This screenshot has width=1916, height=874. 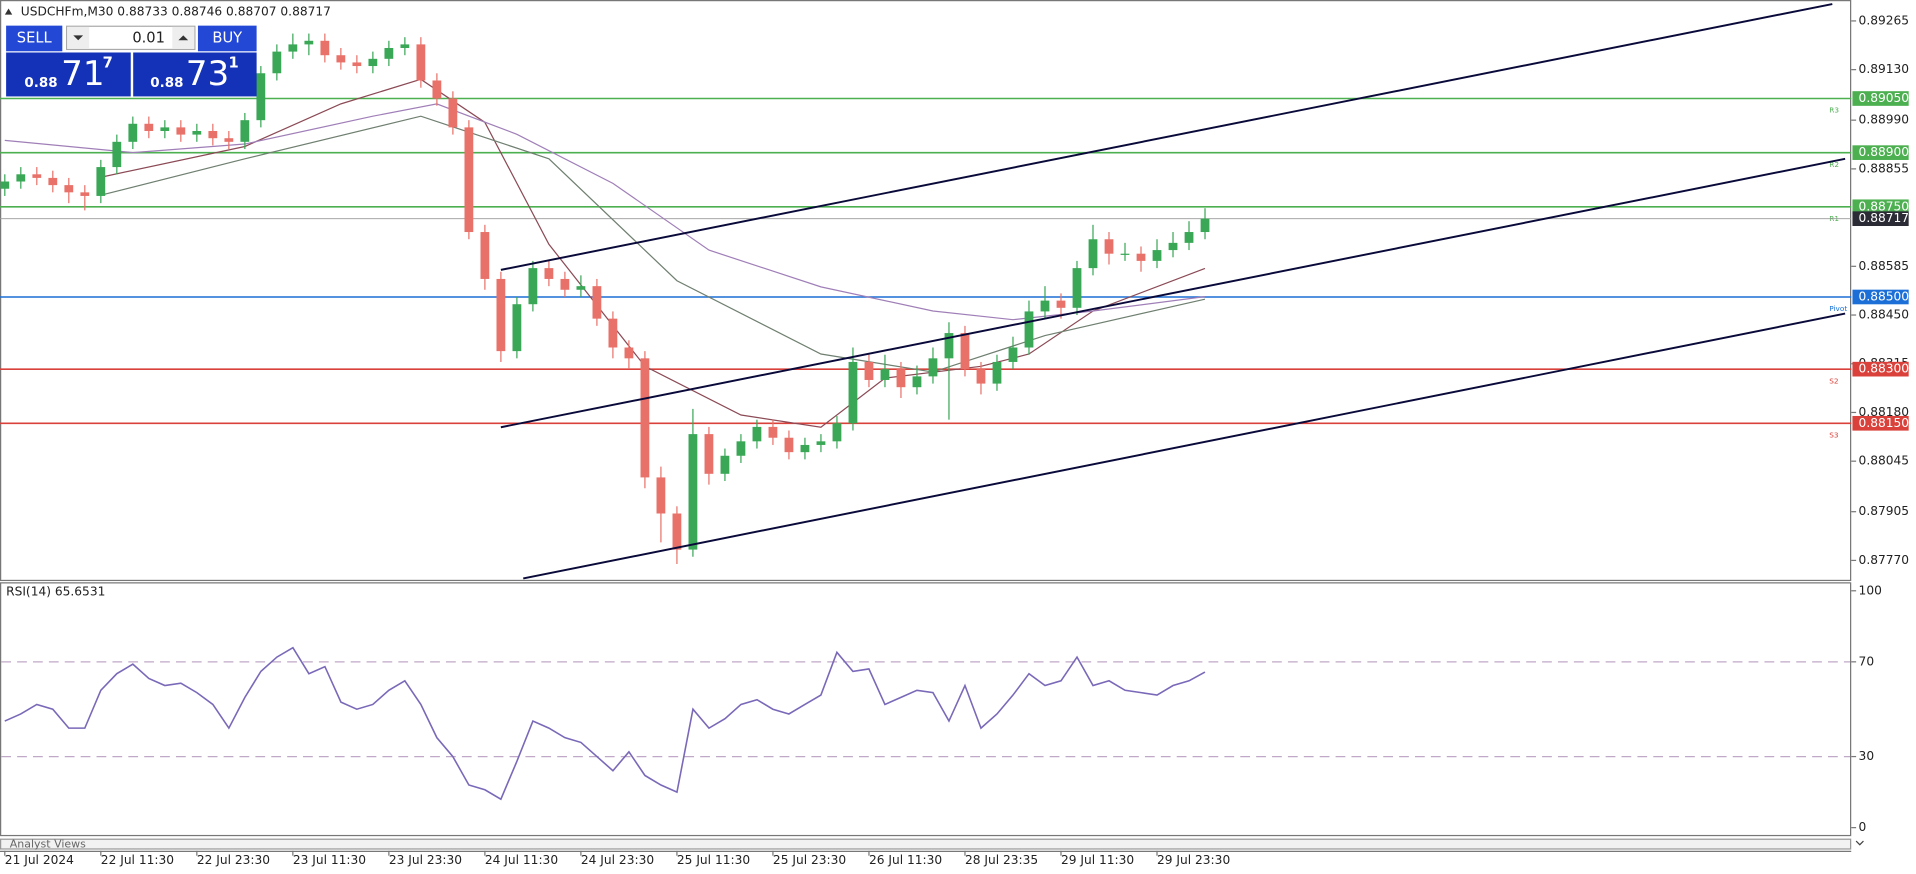 I want to click on x-tick-label: 22 Jul 11:30, so click(x=137, y=860).